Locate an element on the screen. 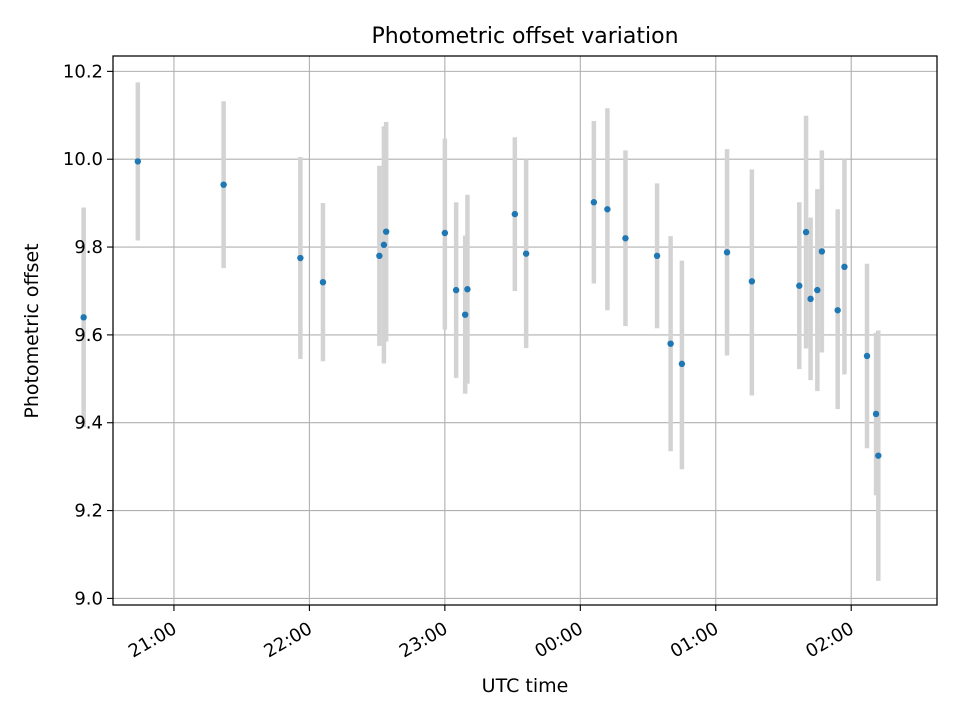 This screenshot has width=960, height=720. y-axis-label: Photometric offset is located at coordinates (32, 330).